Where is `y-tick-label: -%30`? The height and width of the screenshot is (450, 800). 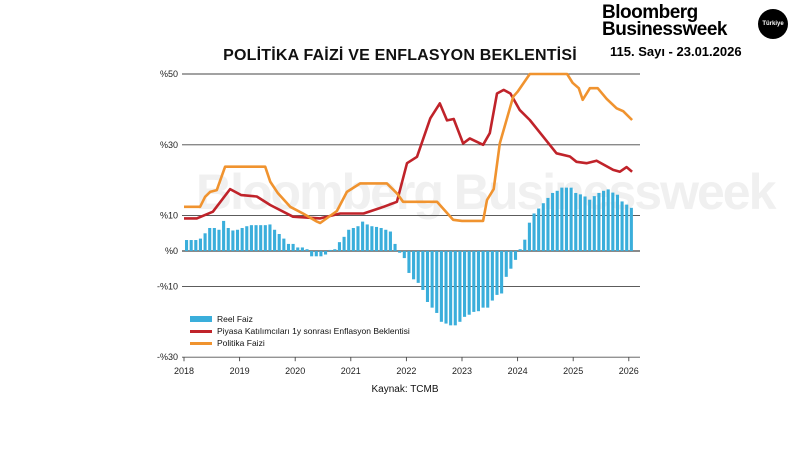
y-tick-label: -%30 is located at coordinates (167, 357).